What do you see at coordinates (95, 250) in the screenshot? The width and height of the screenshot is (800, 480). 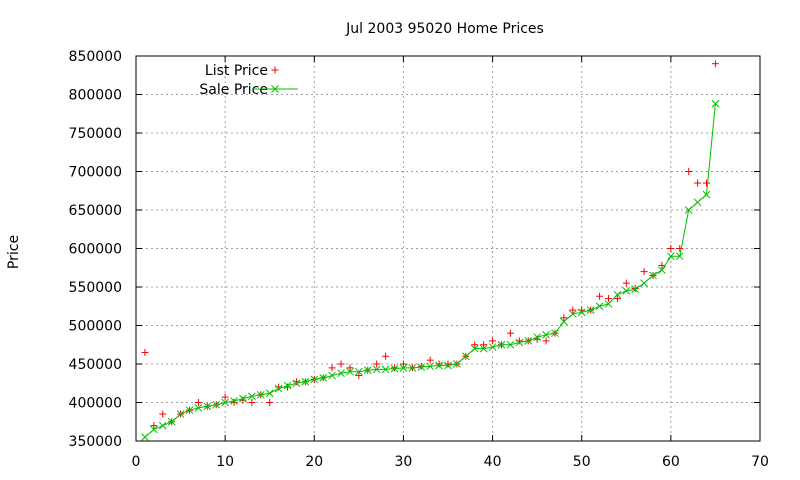 I see `y-tick-label: 600000` at bounding box center [95, 250].